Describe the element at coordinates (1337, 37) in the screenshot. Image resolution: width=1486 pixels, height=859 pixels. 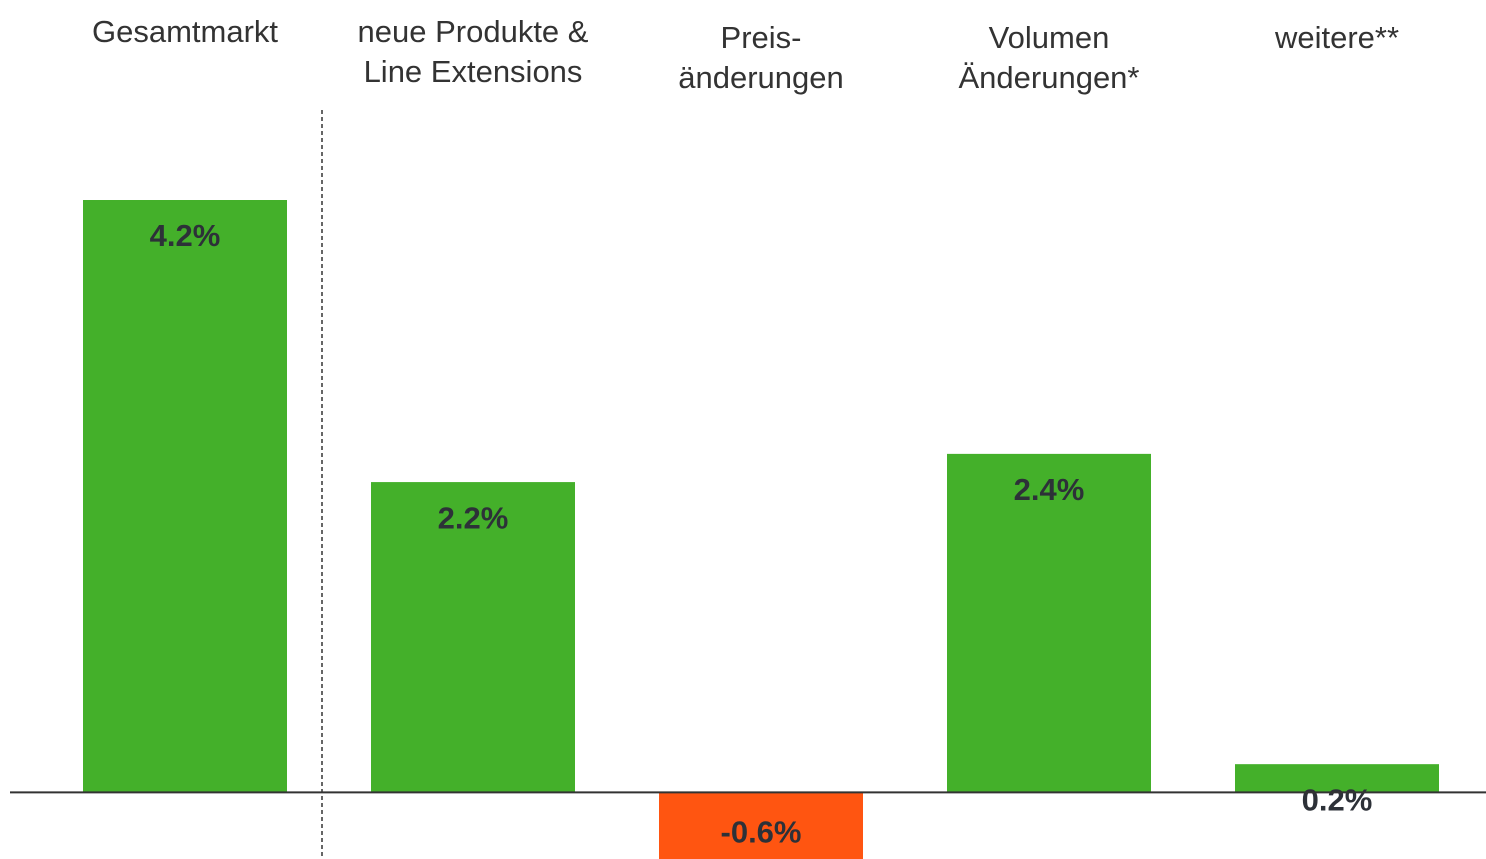
I see `category-label: weitere**` at that location.